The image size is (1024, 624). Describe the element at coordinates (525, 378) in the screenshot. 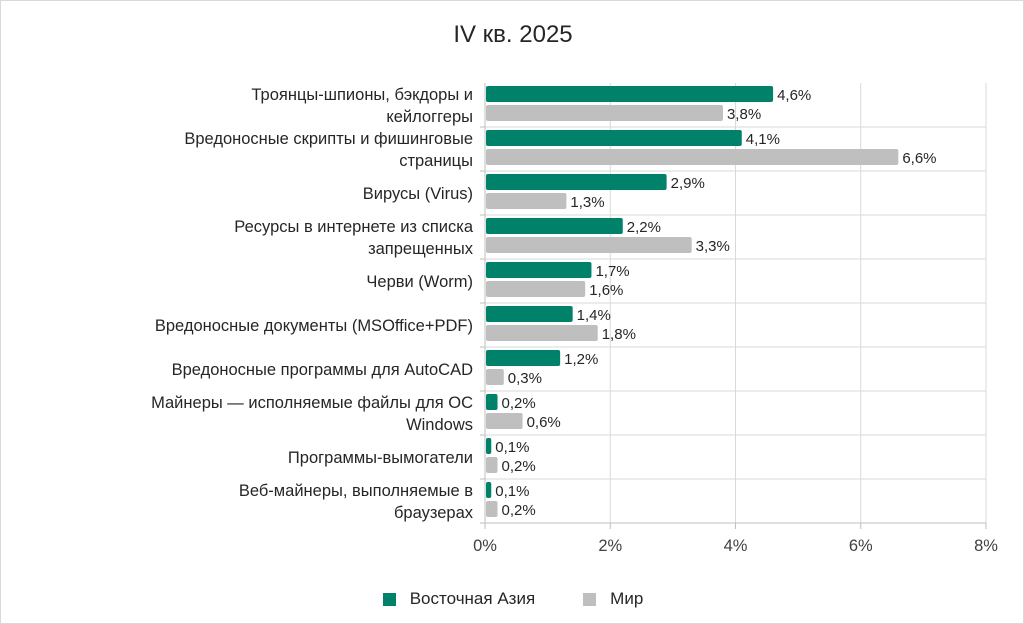

I see `data-label: 0,3%` at that location.